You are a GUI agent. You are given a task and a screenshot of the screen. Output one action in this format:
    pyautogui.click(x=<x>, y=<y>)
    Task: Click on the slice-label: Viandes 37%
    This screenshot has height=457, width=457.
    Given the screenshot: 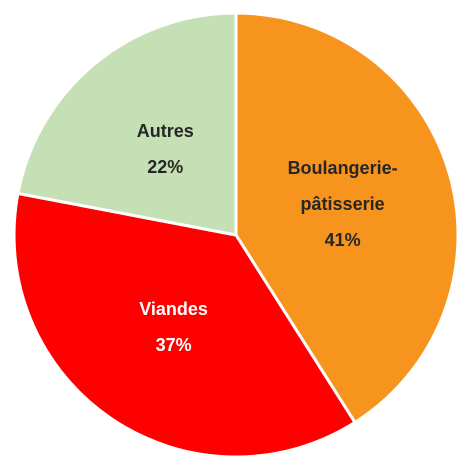 What is the action you would take?
    pyautogui.click(x=174, y=327)
    